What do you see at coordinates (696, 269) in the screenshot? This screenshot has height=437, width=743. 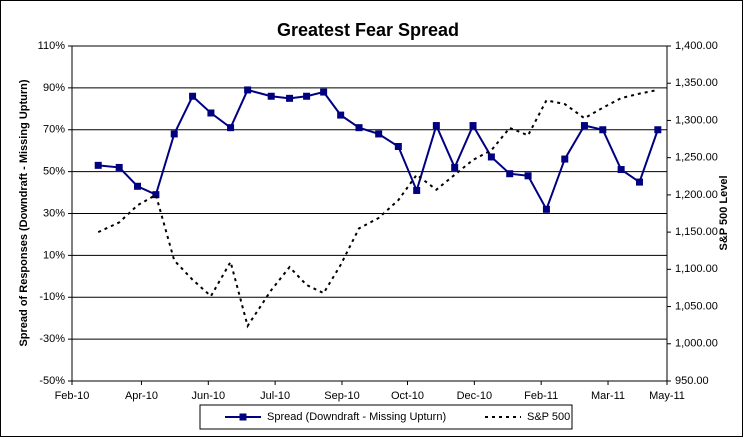 I see `y2-tick-label: 1,100.00` at bounding box center [696, 269].